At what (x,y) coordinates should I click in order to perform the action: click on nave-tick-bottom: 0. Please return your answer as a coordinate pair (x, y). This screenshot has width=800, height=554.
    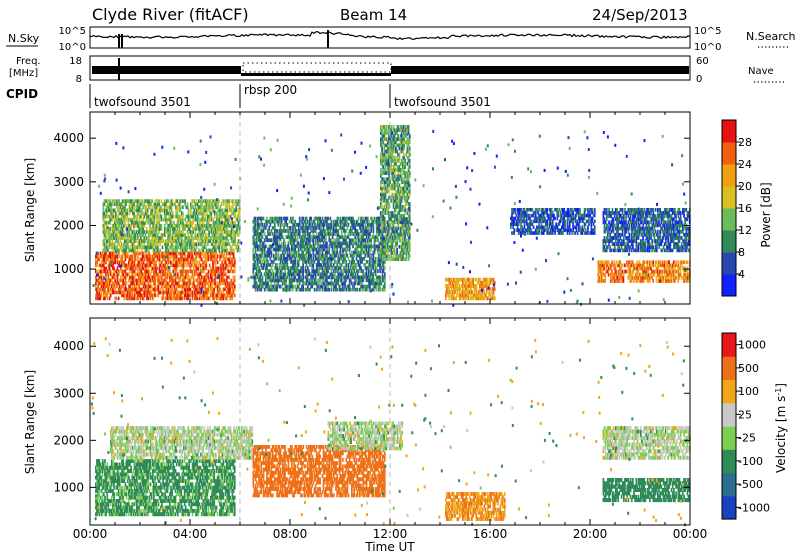
    Looking at the image, I should click on (699, 79).